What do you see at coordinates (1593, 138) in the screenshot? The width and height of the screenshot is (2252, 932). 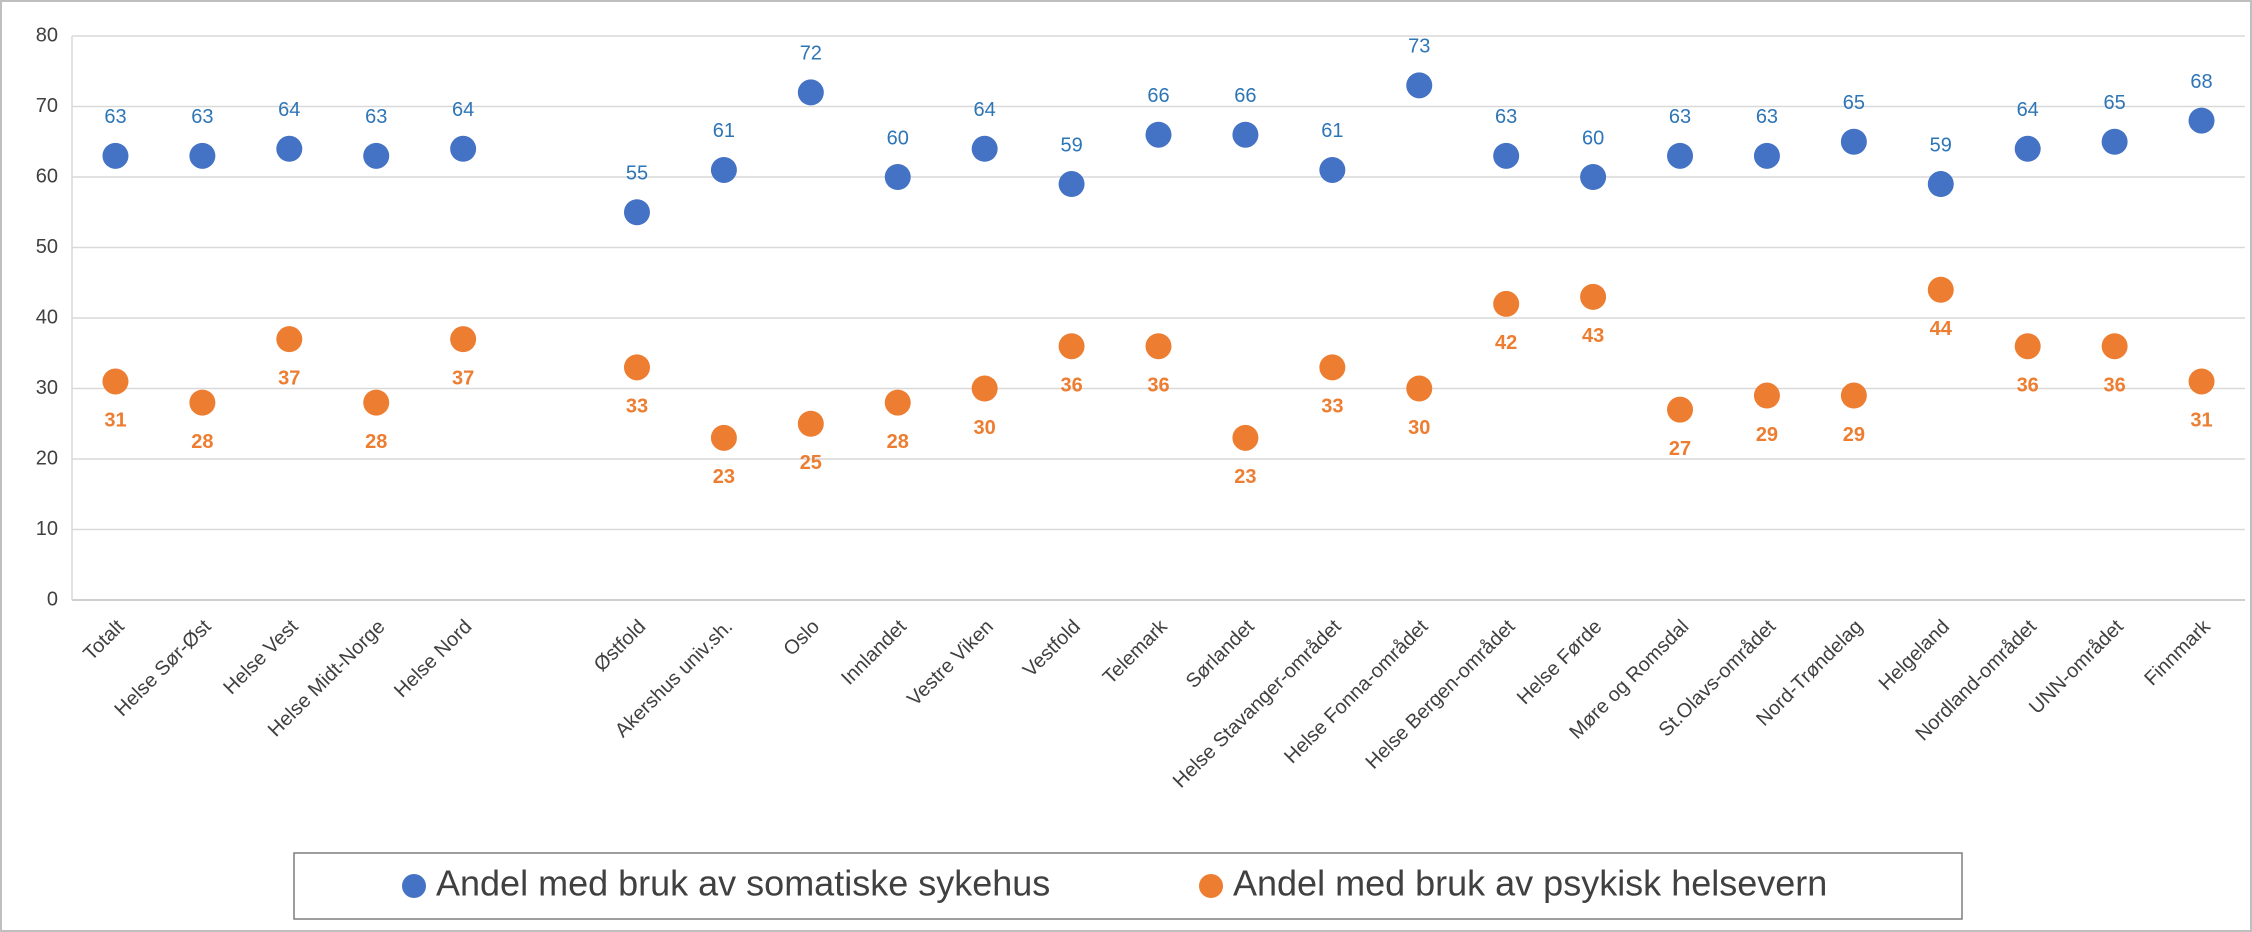 I see `data-label: 60` at bounding box center [1593, 138].